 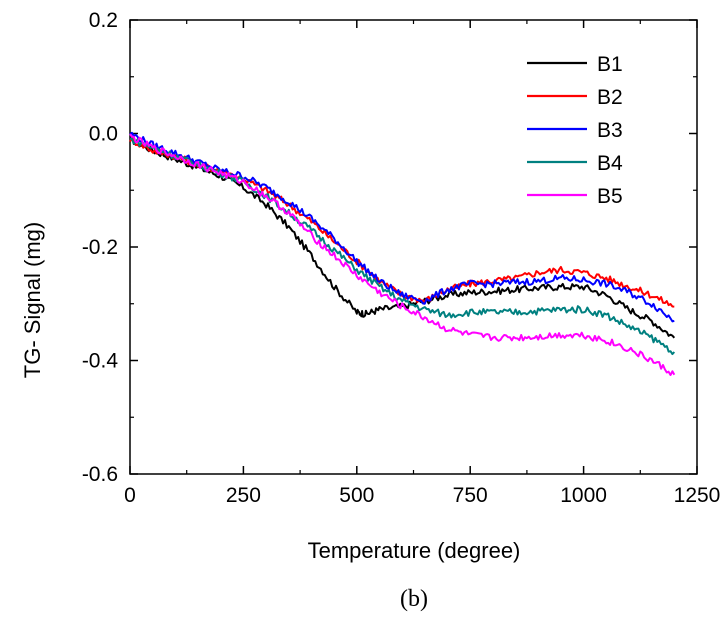 What do you see at coordinates (610, 97) in the screenshot?
I see `legend-label-b2: B2` at bounding box center [610, 97].